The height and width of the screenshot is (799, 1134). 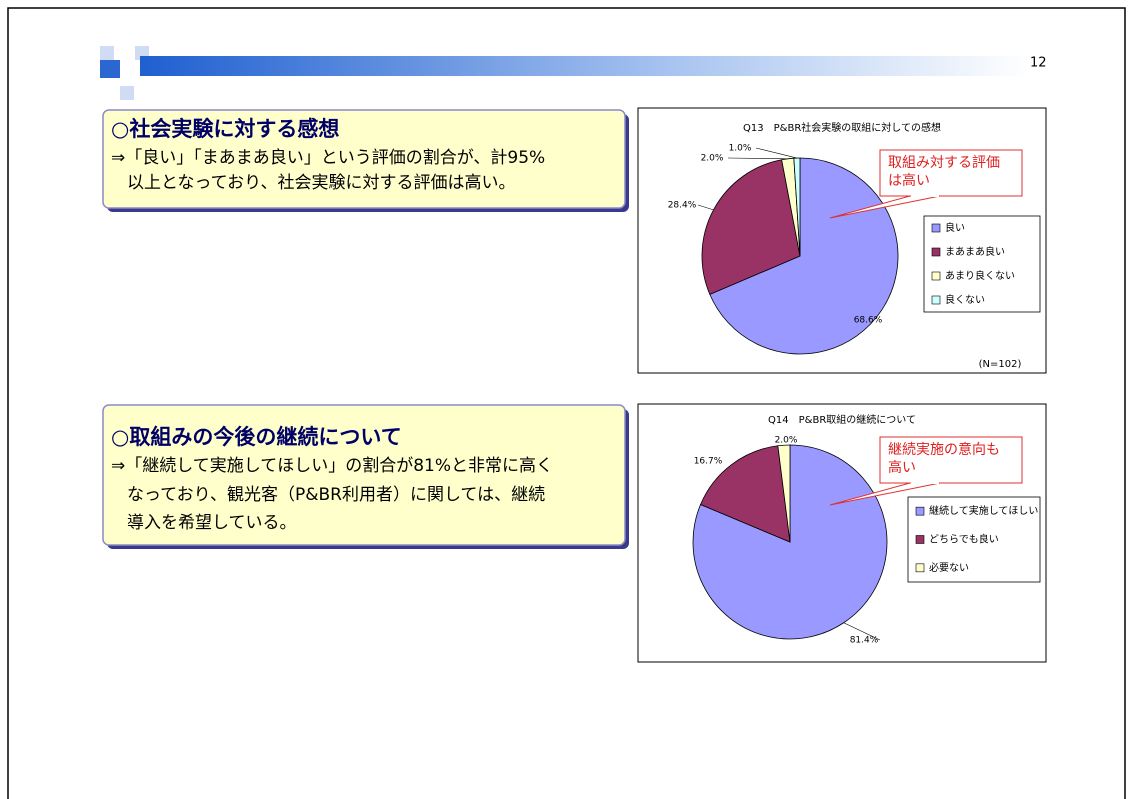 I want to click on slice-label: 1.0%, so click(x=740, y=149).